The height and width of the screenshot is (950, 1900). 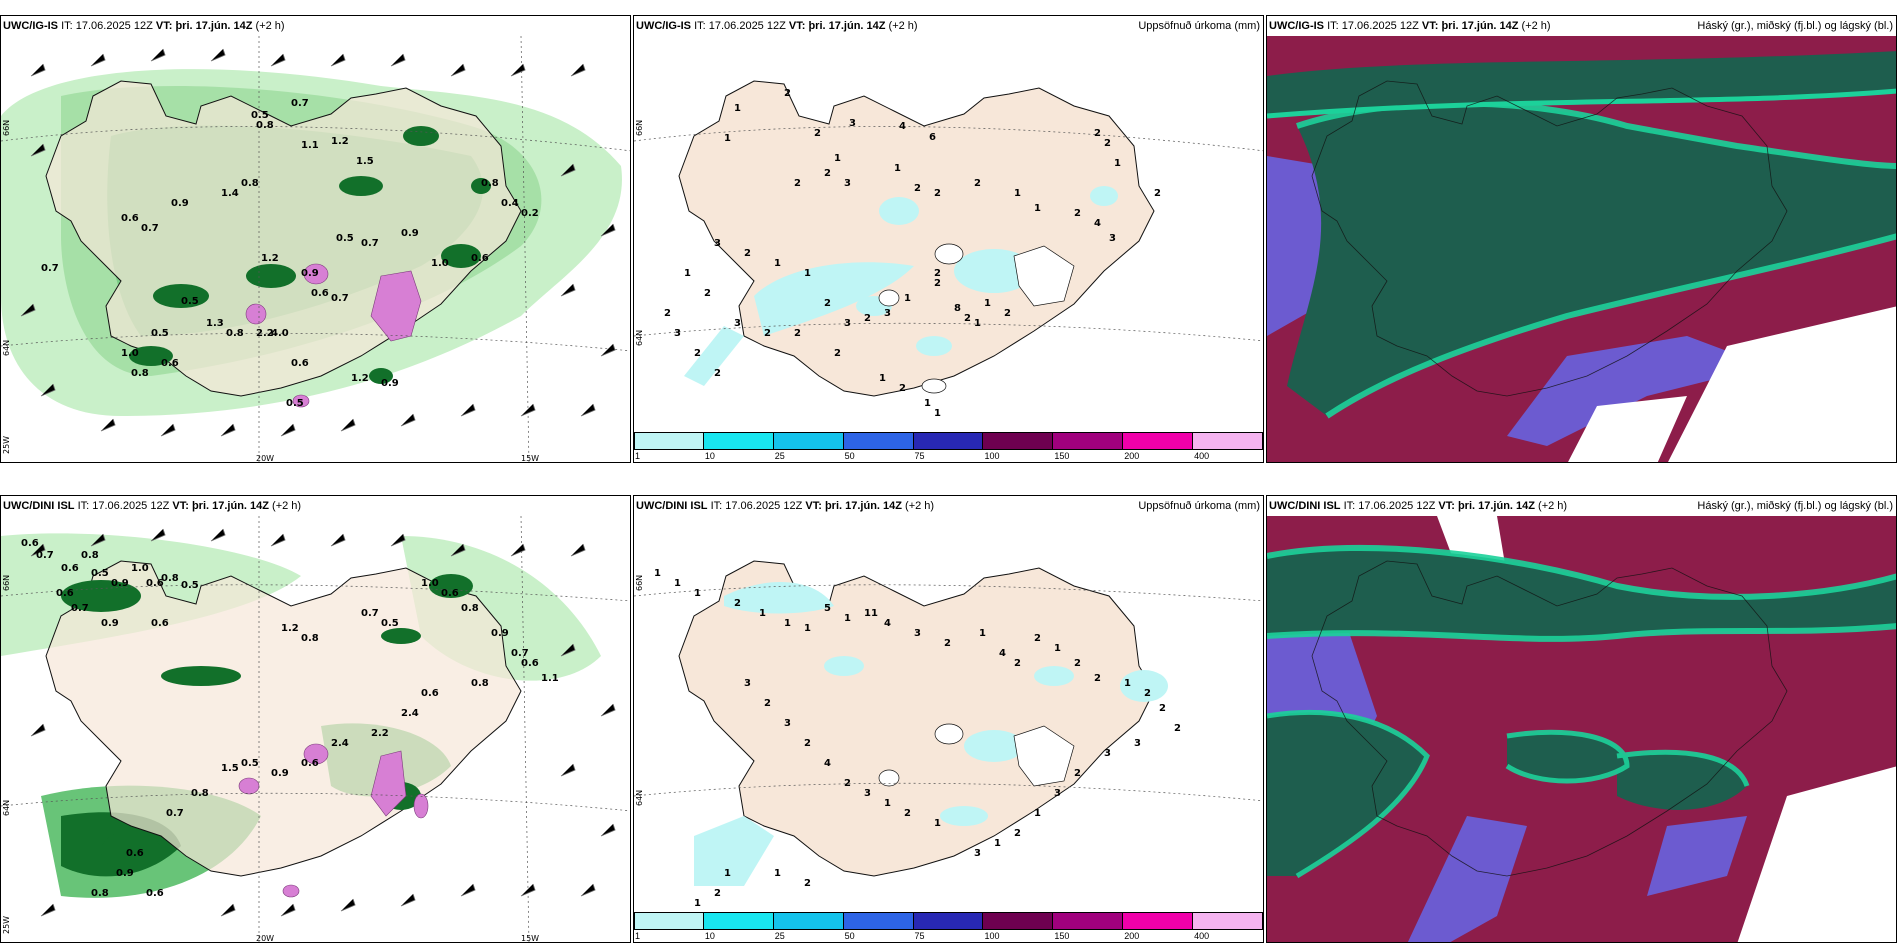 I want to click on precip-value-label: 1.3, so click(x=215, y=323).